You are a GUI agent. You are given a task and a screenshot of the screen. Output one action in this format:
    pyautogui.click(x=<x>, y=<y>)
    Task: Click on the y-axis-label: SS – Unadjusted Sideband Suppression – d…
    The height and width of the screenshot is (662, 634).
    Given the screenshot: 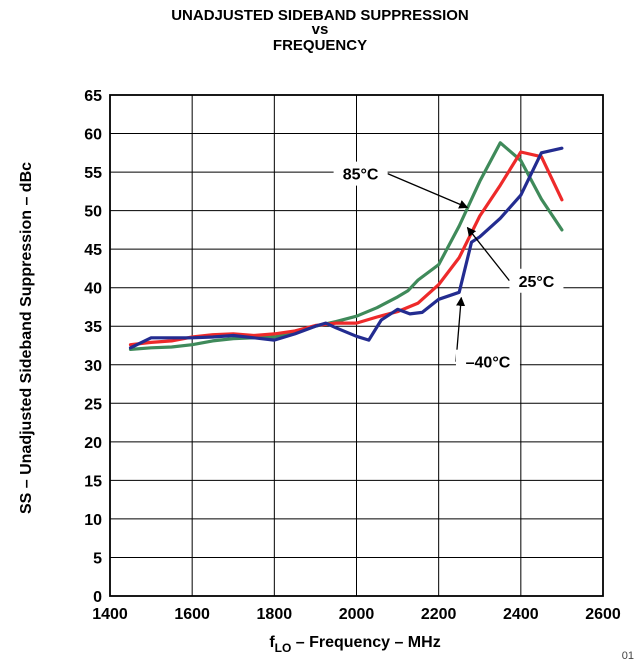 What is the action you would take?
    pyautogui.click(x=26, y=338)
    